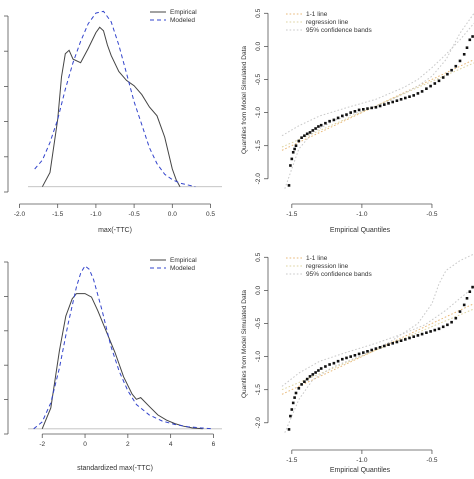  Describe the element at coordinates (20, 214) in the screenshot. I see `x-tick-label: -2.0` at that location.